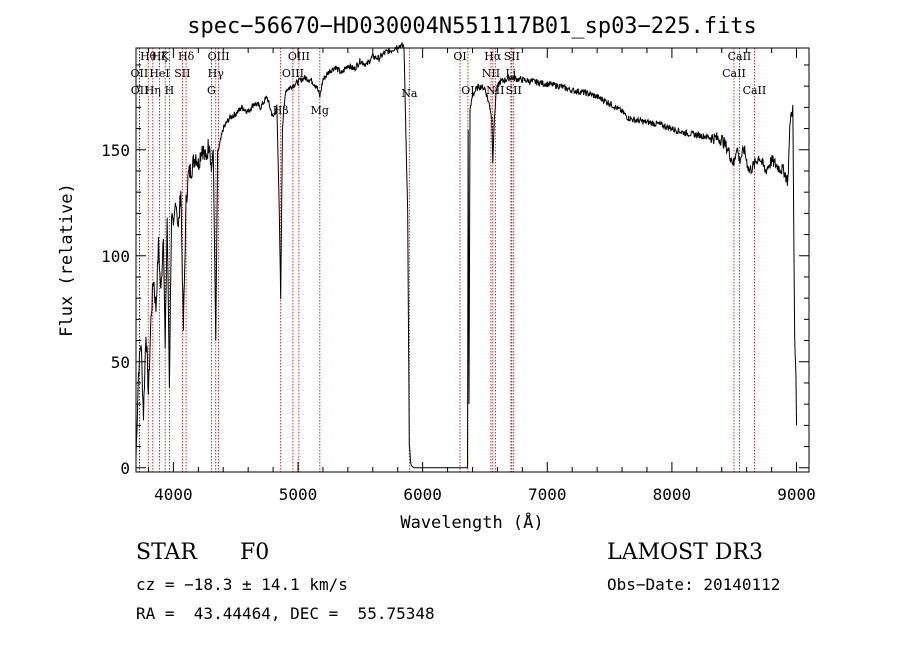 The image size is (900, 649). I want to click on spectral-line-label: G, so click(211, 90).